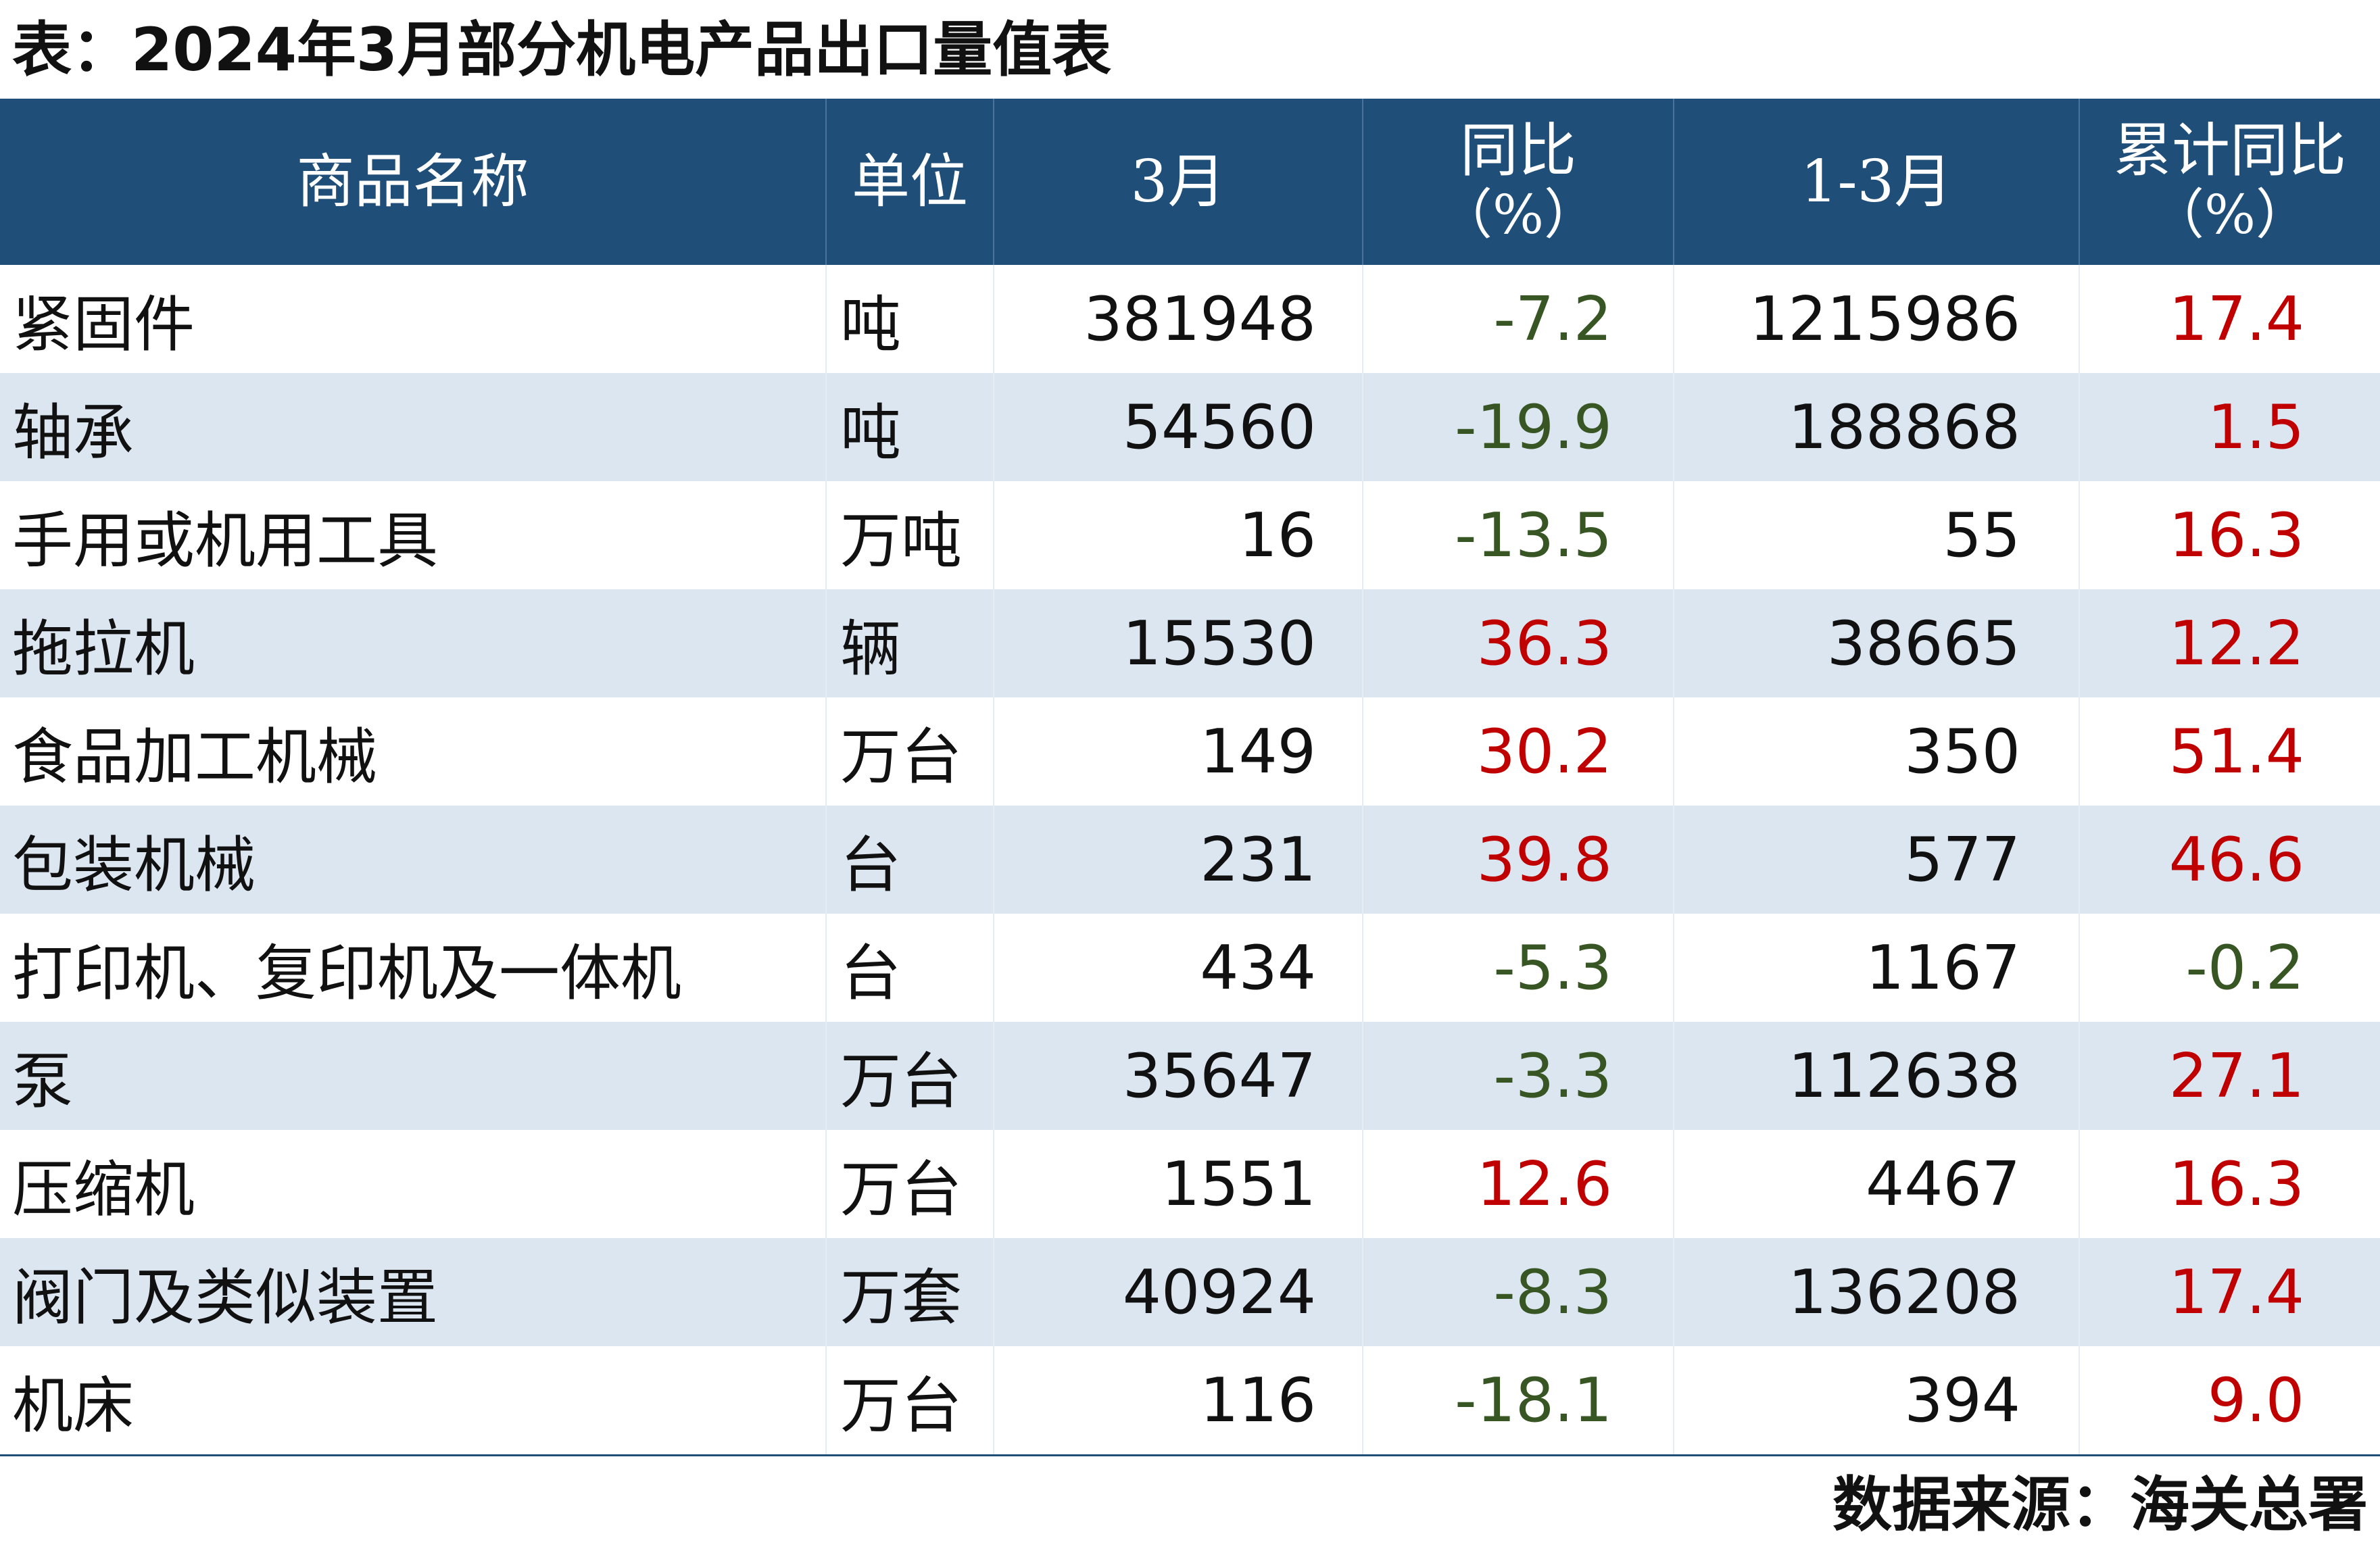 The height and width of the screenshot is (1555, 2380). Describe the element at coordinates (1178, 643) in the screenshot. I see `cell-march-value: 15530` at that location.